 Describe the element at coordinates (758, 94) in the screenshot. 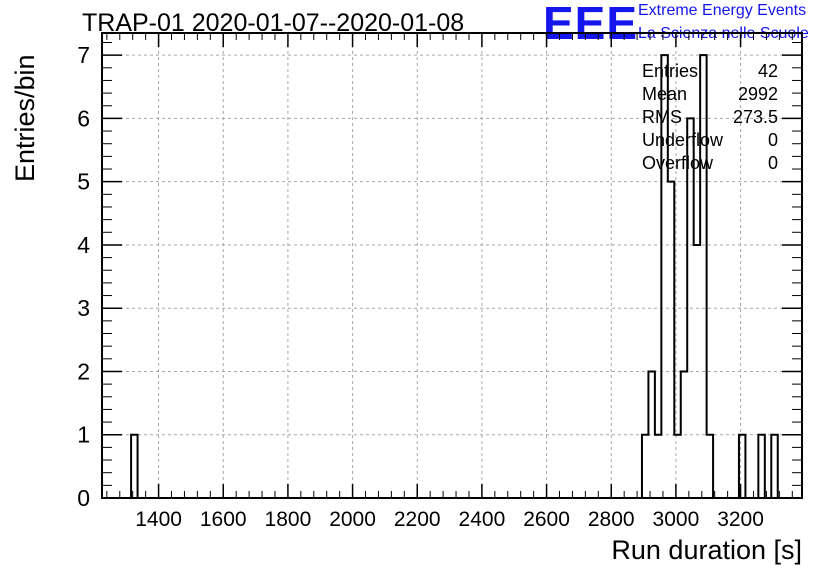

I see `stats-value: 2992` at that location.